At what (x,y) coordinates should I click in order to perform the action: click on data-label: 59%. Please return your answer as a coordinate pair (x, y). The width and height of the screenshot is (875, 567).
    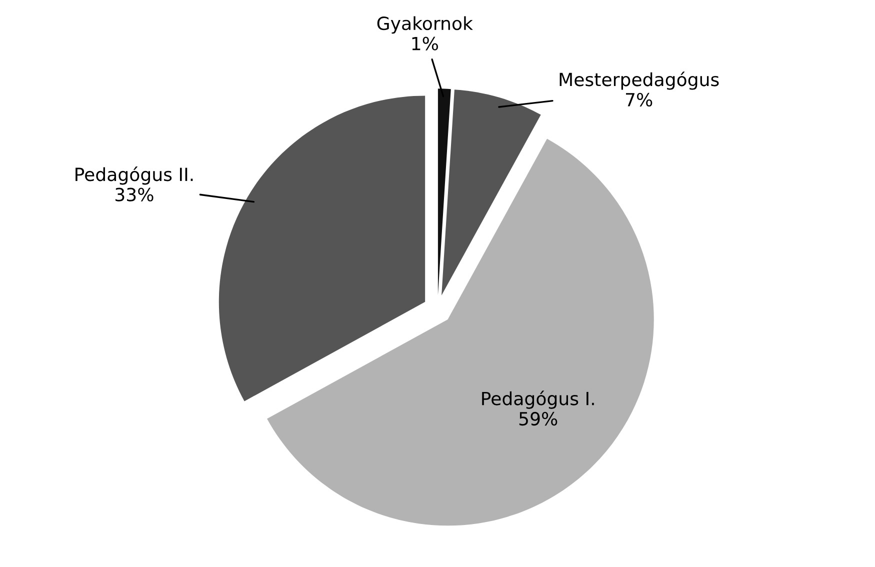
    Looking at the image, I should click on (538, 419).